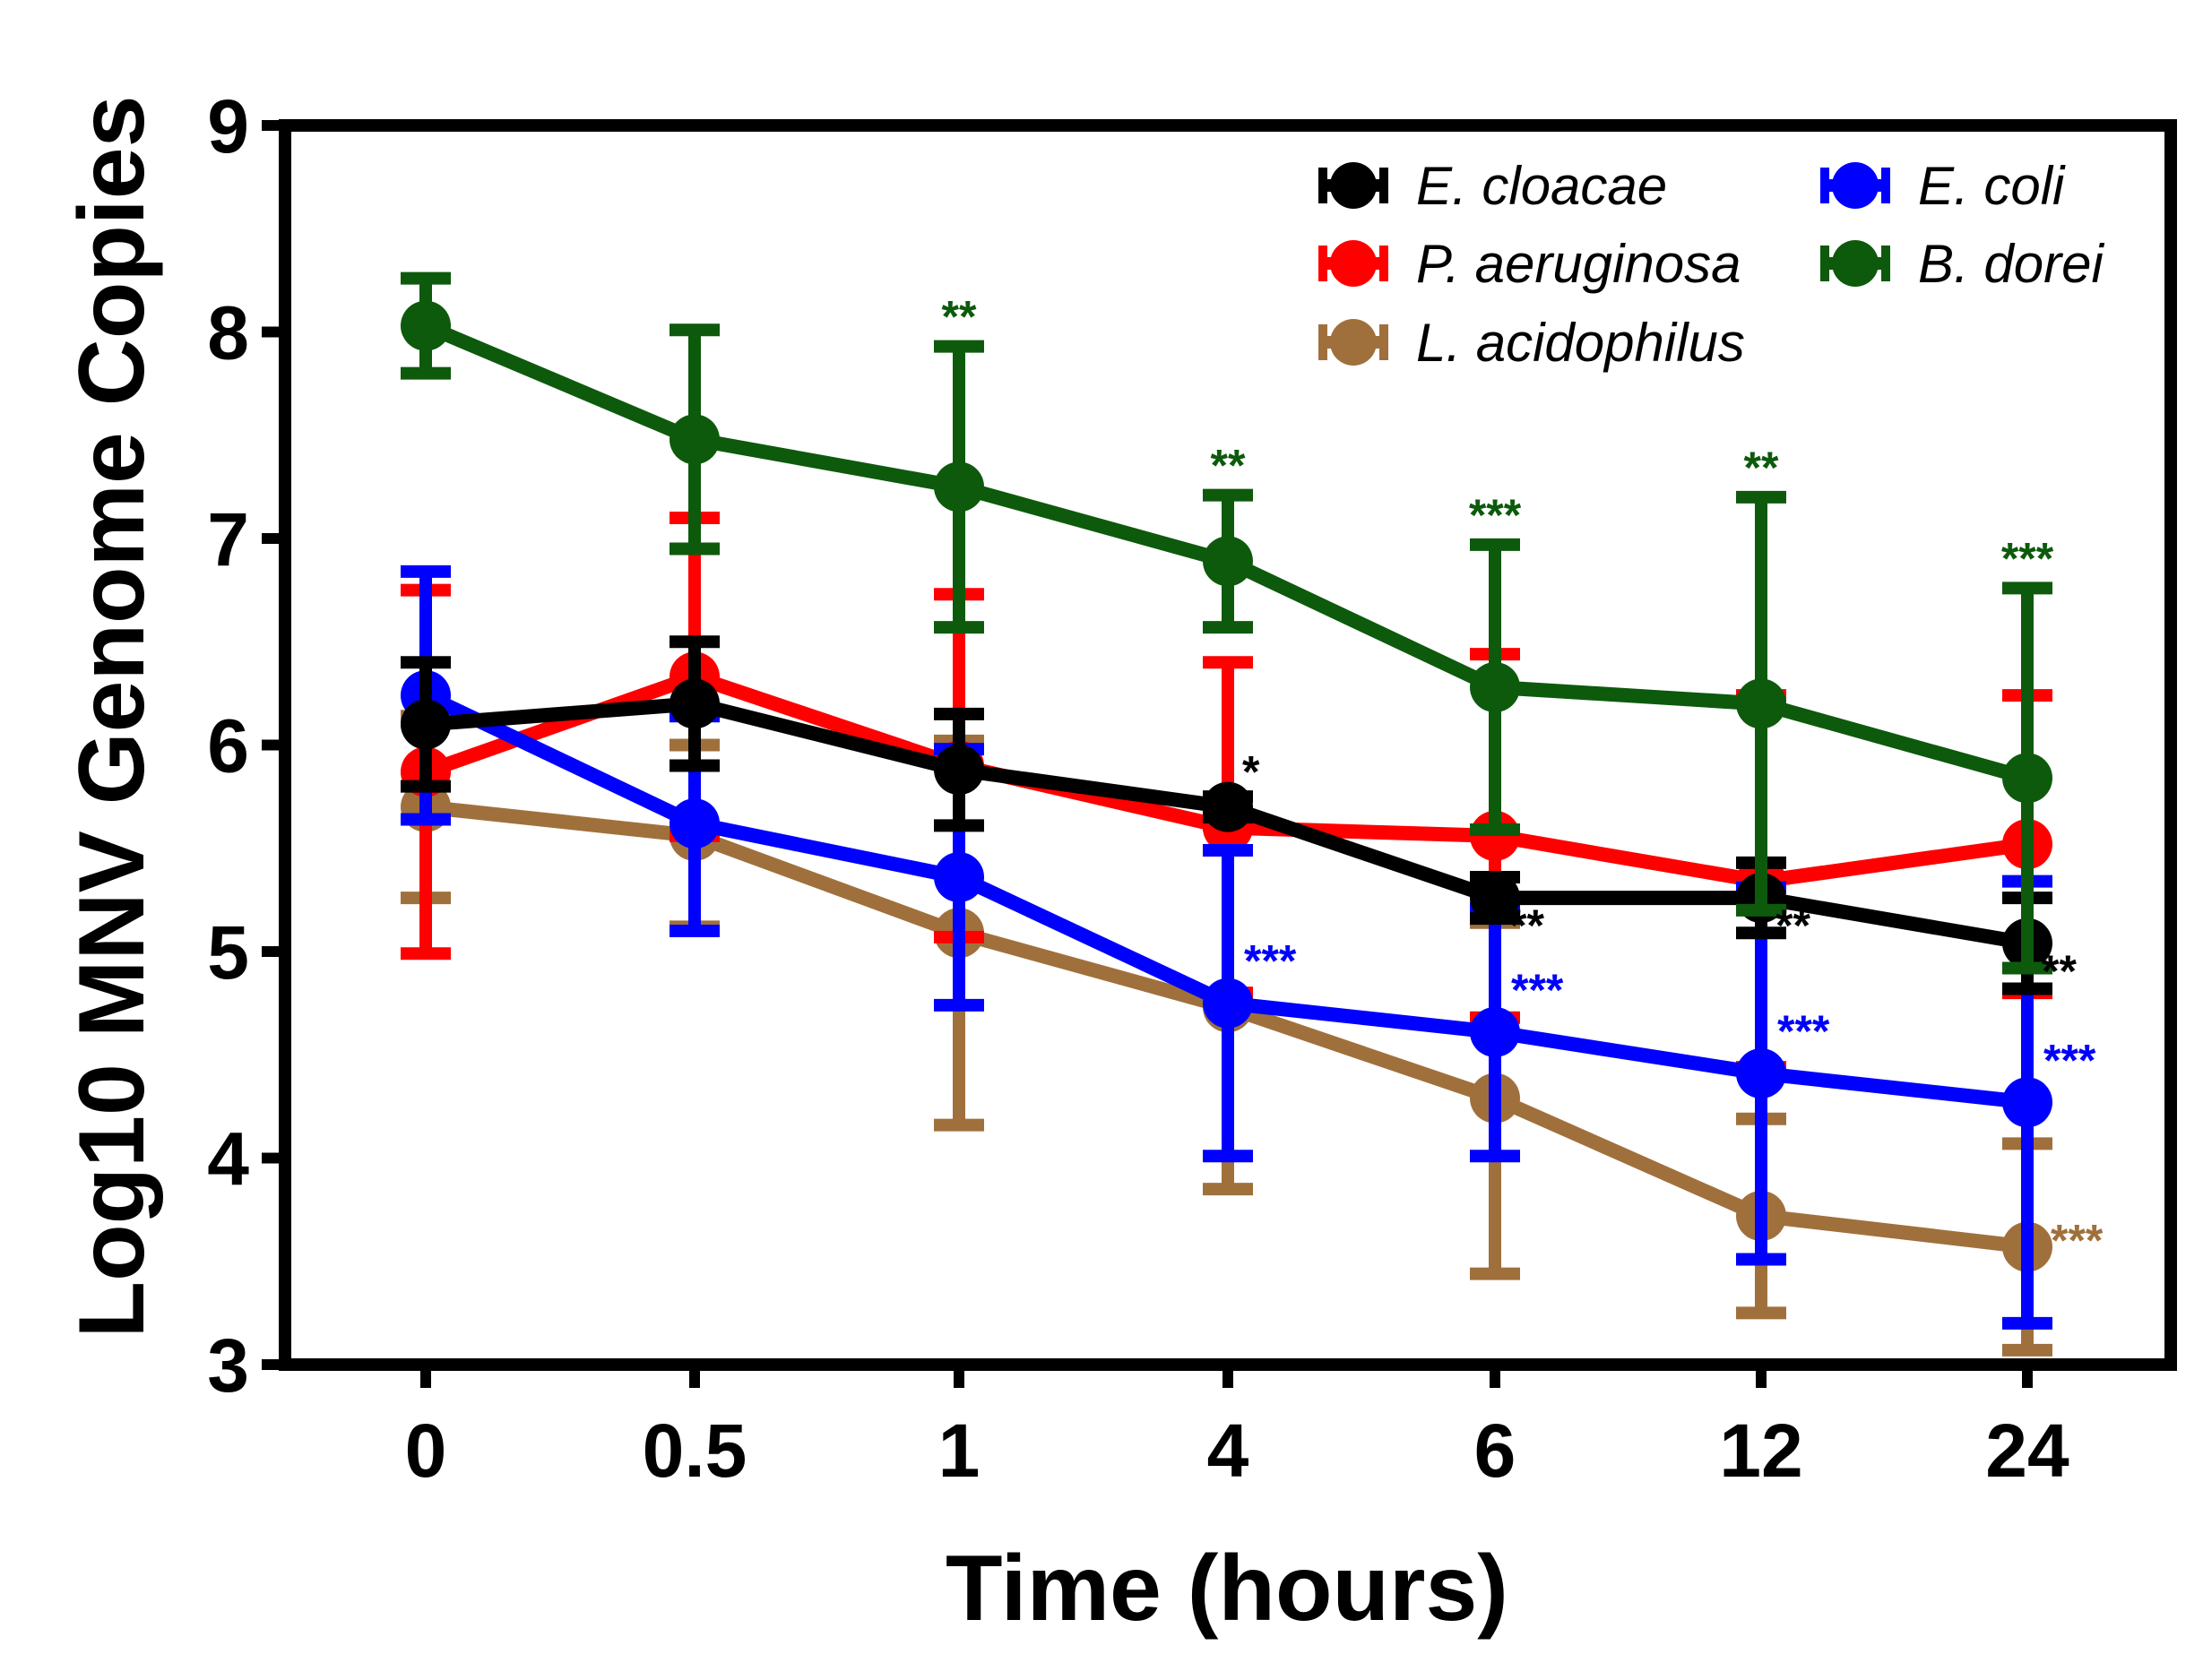 The image size is (2203, 1680). Describe the element at coordinates (1541, 186) in the screenshot. I see `legend-label-0: E. cloacae` at that location.